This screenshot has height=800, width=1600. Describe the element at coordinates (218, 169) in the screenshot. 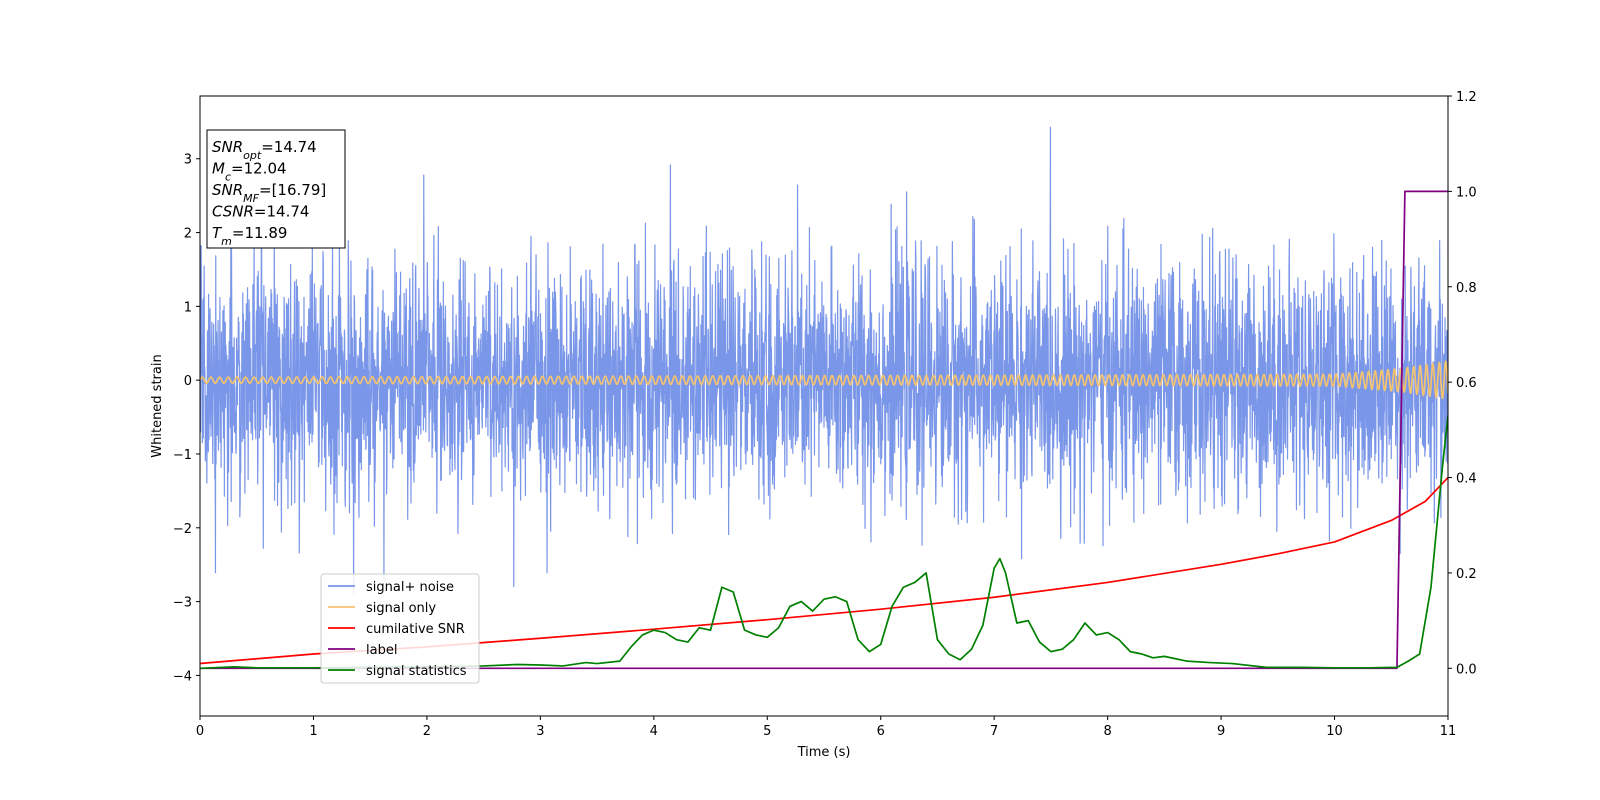

I see `info-symbol: M` at that location.